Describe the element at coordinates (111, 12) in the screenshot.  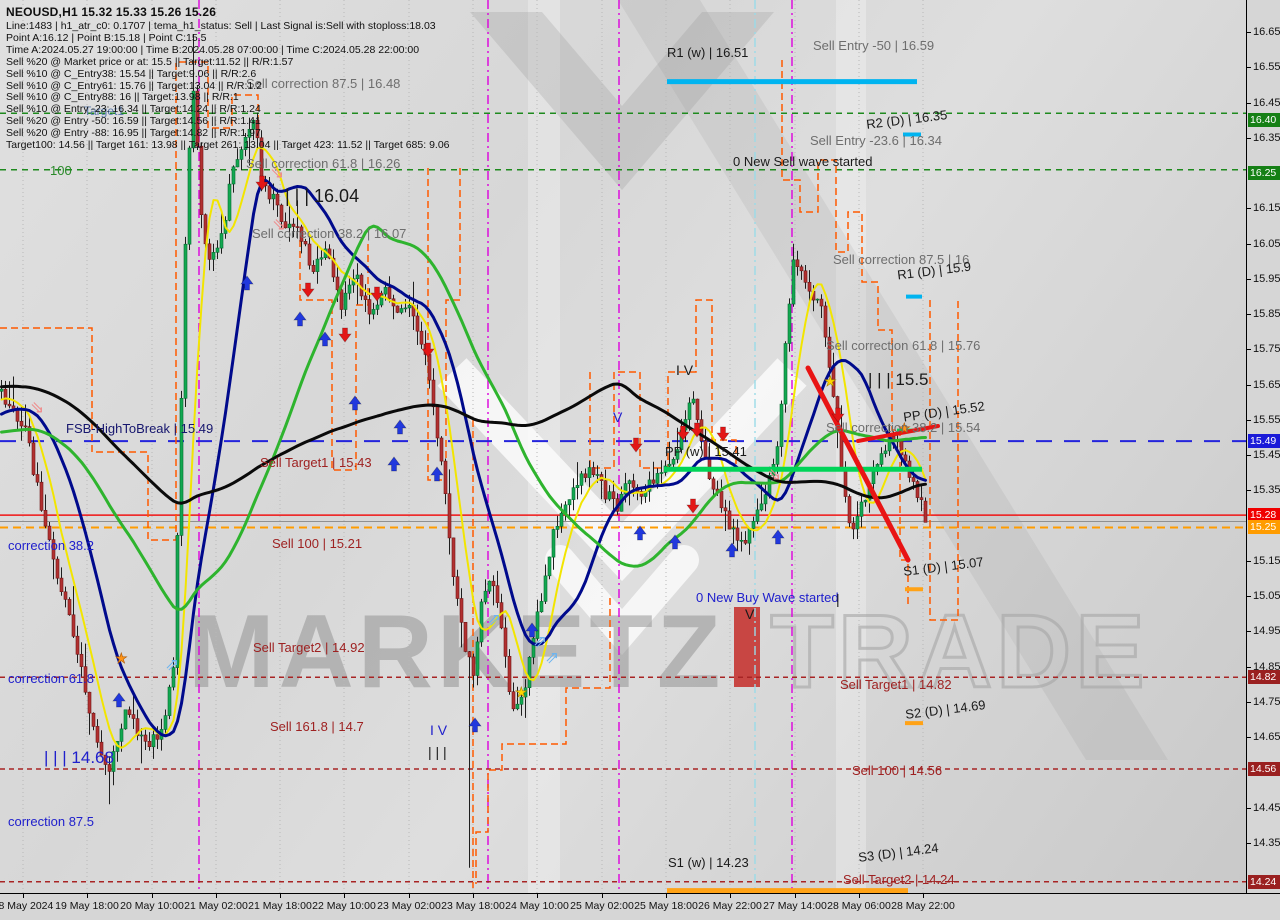
I see `symbol-title: NEOUSD,H1 15.32 15.33 15.26 15.26` at that location.